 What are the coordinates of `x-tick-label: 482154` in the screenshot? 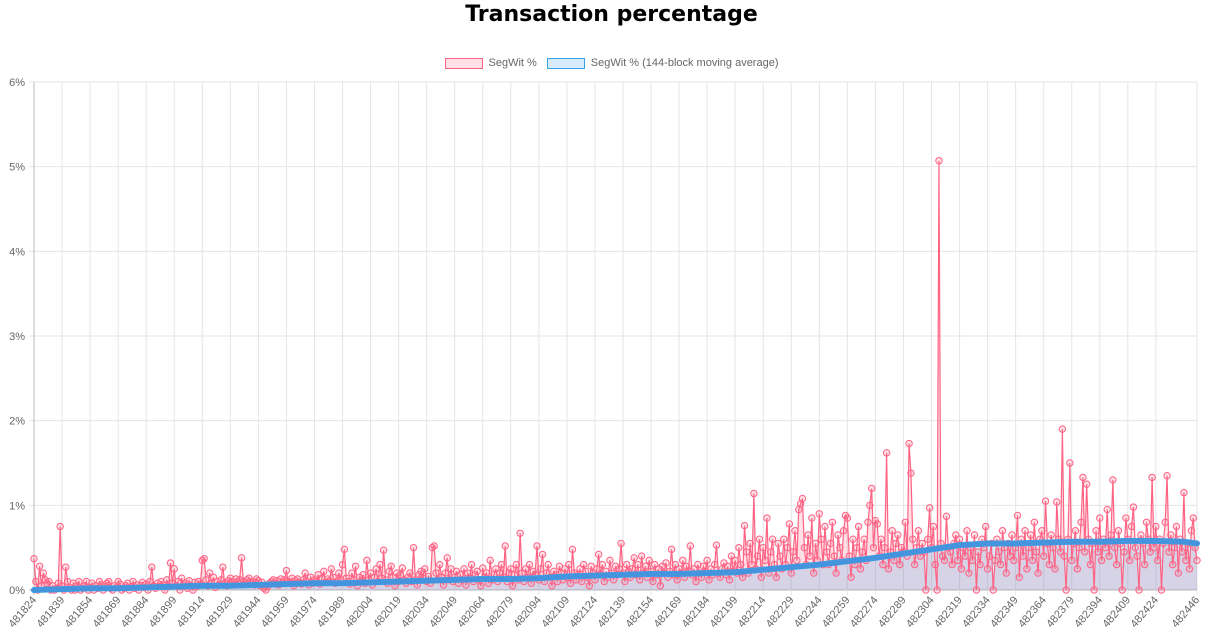 It's located at (640, 612).